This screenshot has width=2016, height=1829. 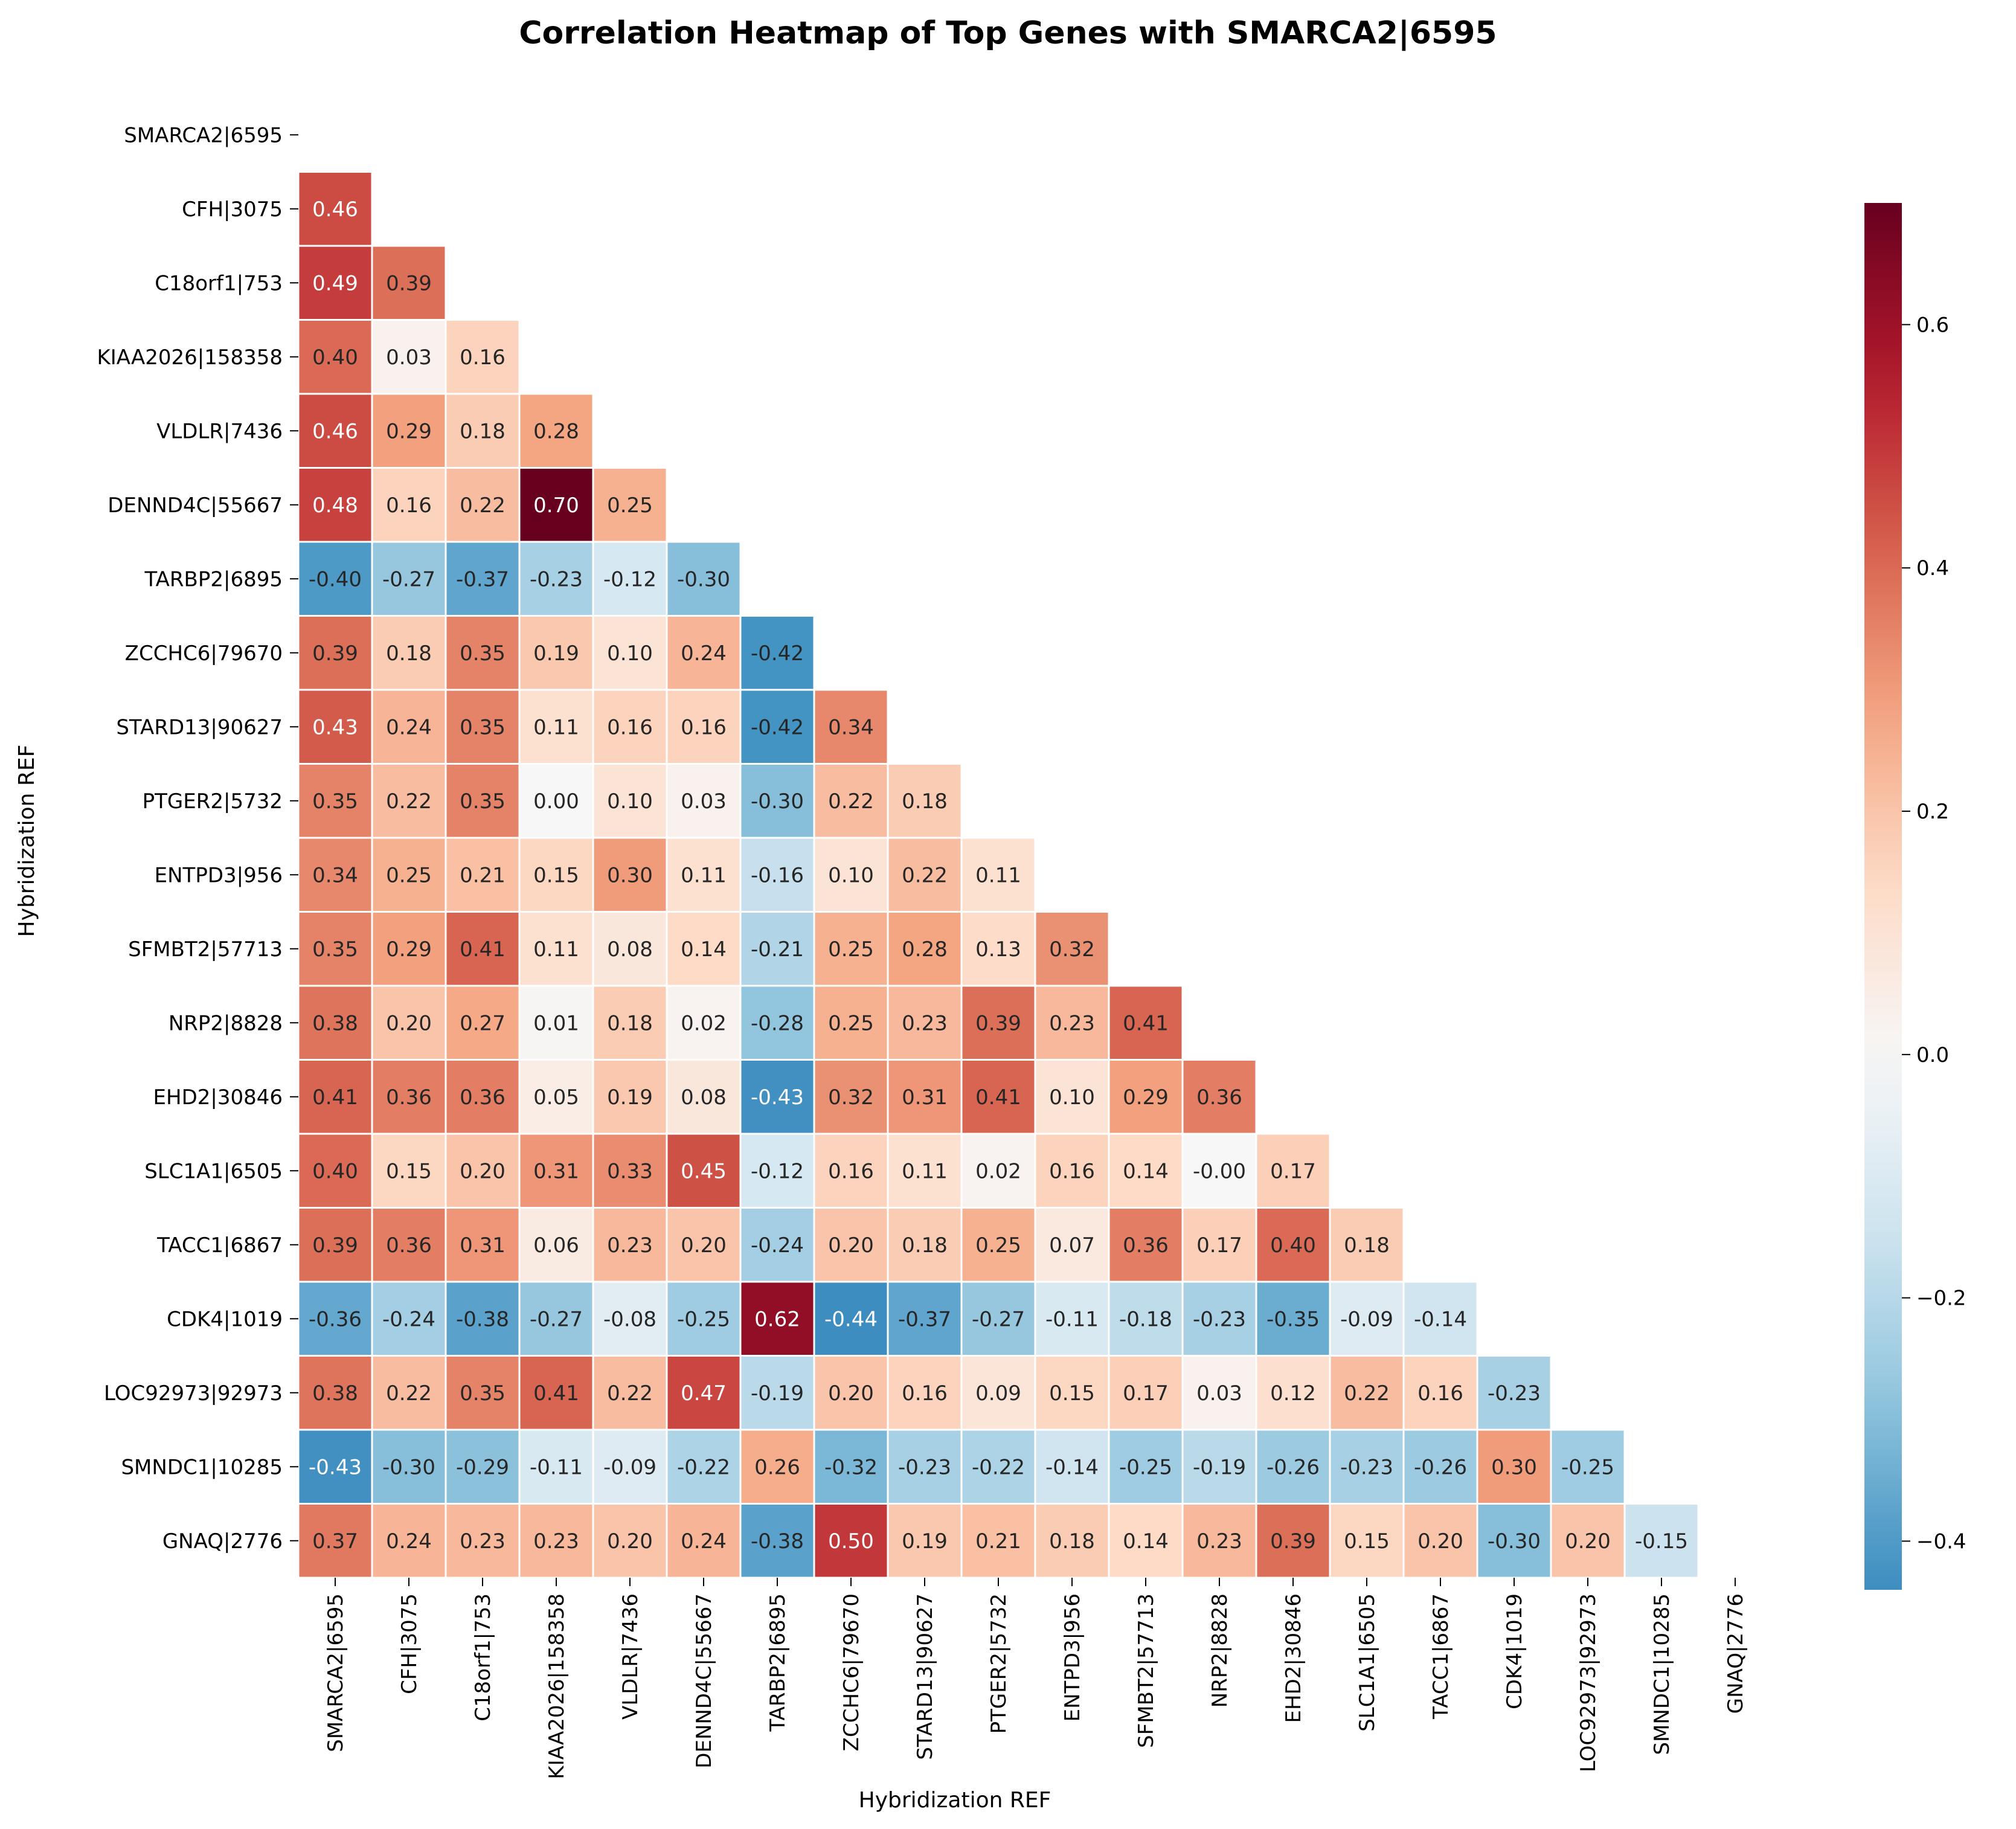 What do you see at coordinates (924, 1319) in the screenshot?
I see `cell-value-label: -0.37` at bounding box center [924, 1319].